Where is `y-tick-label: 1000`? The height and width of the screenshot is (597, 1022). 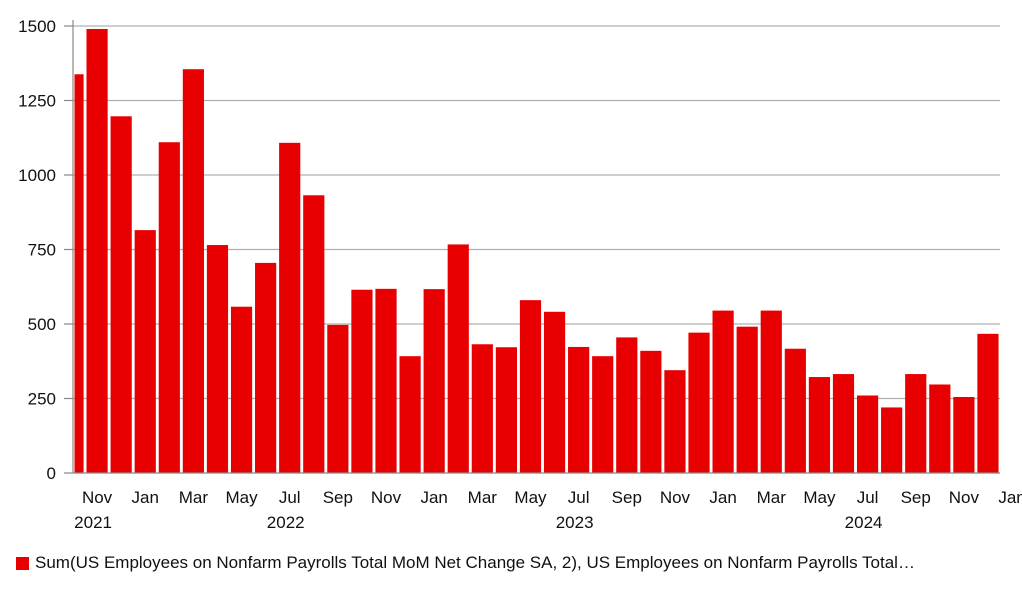 y-tick-label: 1000 is located at coordinates (37, 175).